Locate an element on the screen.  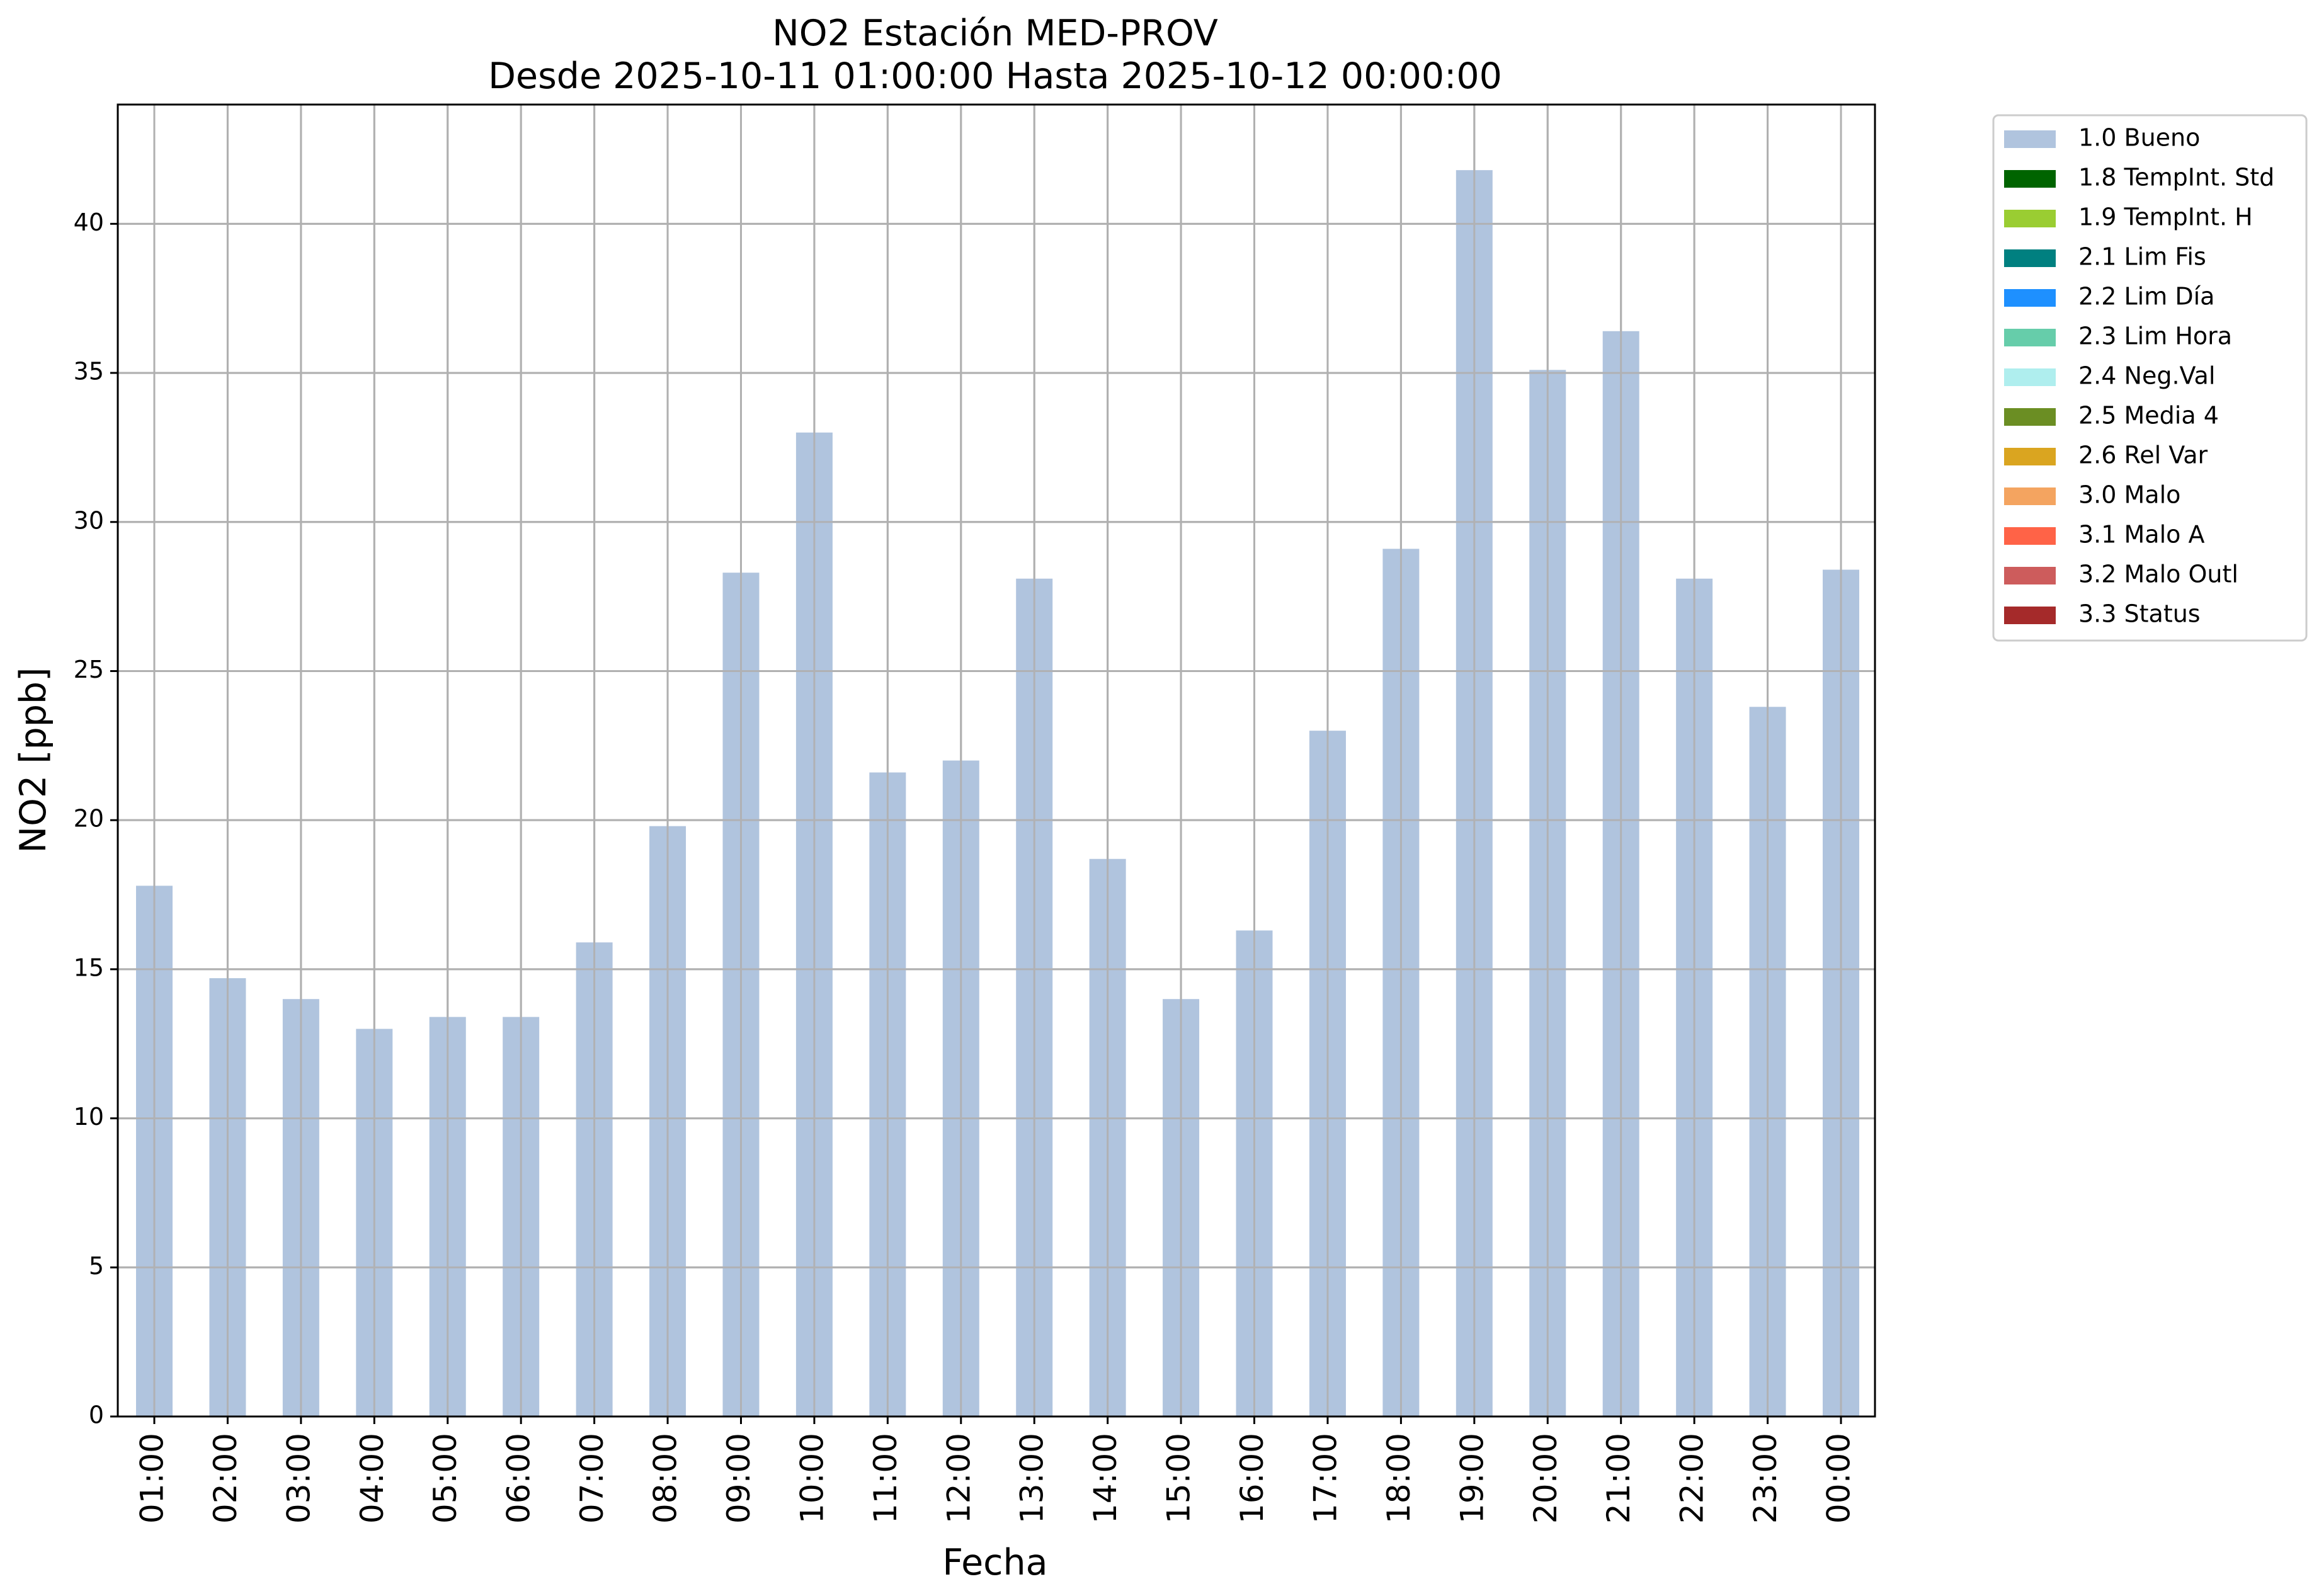
x-tick-label: 02:00 is located at coordinates (225, 1478).